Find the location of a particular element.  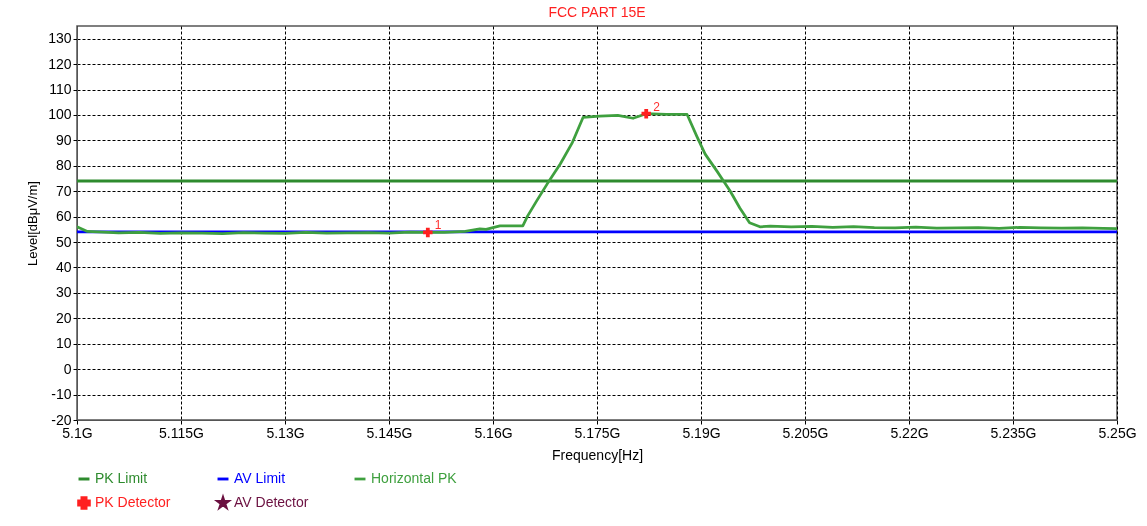

legend-label: PK Limit is located at coordinates (121, 478).